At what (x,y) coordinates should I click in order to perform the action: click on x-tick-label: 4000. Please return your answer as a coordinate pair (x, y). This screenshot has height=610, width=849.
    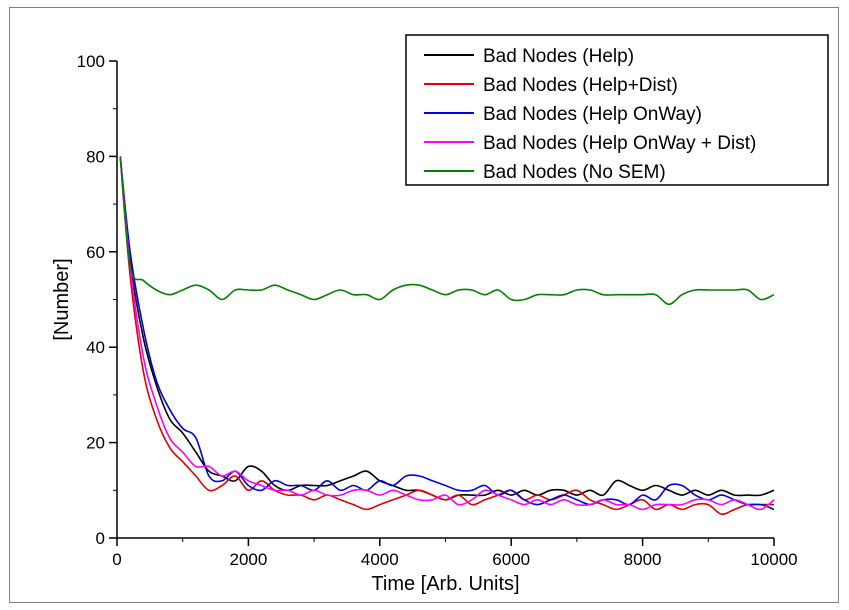
    Looking at the image, I should click on (380, 559).